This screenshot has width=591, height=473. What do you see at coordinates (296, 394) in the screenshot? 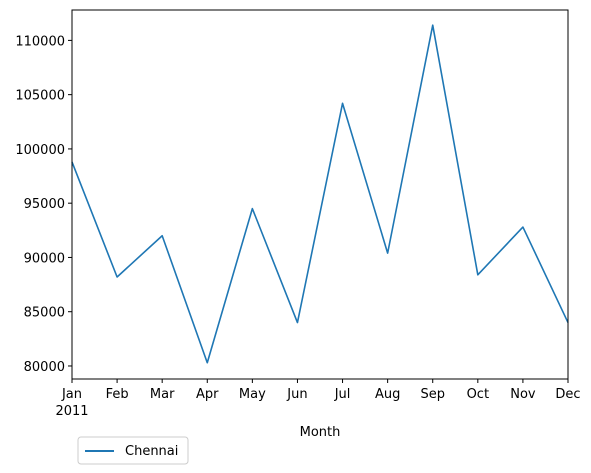
I see `x-tick-label: Jun` at bounding box center [296, 394].